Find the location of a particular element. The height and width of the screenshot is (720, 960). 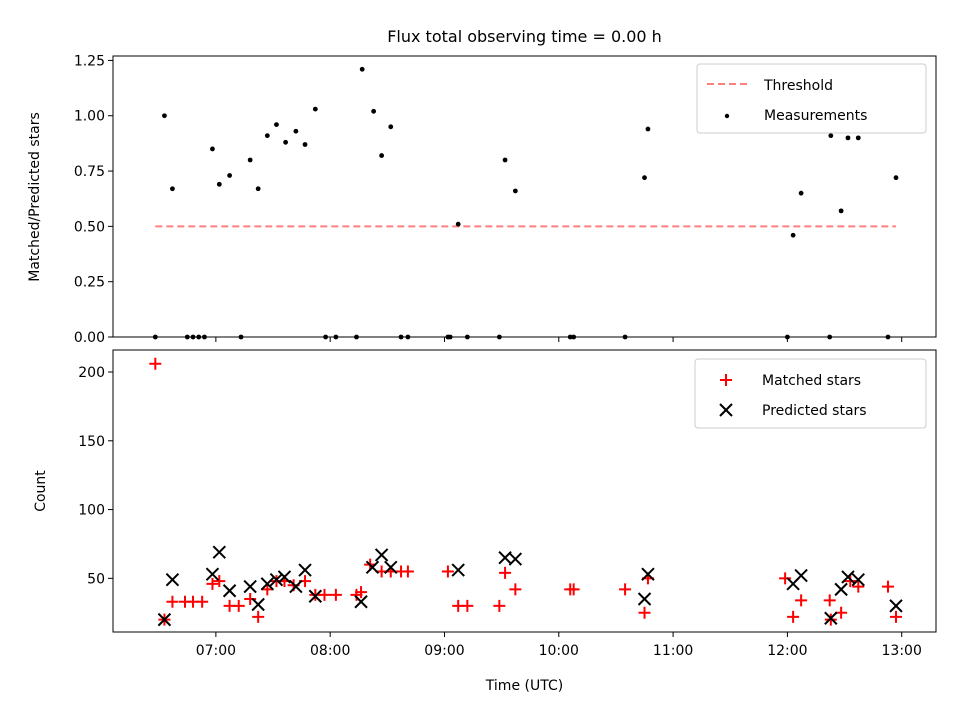

x-tick-label: 11:00 is located at coordinates (673, 651).